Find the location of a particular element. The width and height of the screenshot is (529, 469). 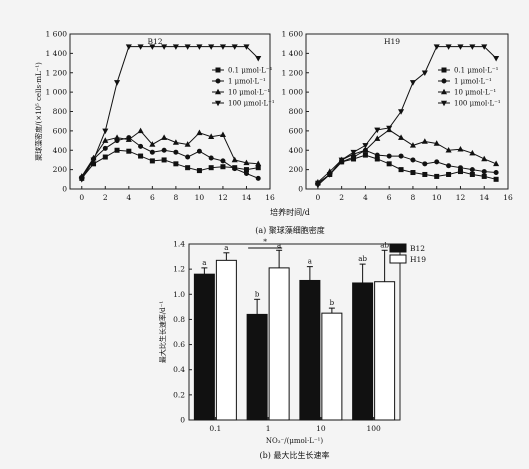

y-tick-label: 1 400 is located at coordinates (57, 53).